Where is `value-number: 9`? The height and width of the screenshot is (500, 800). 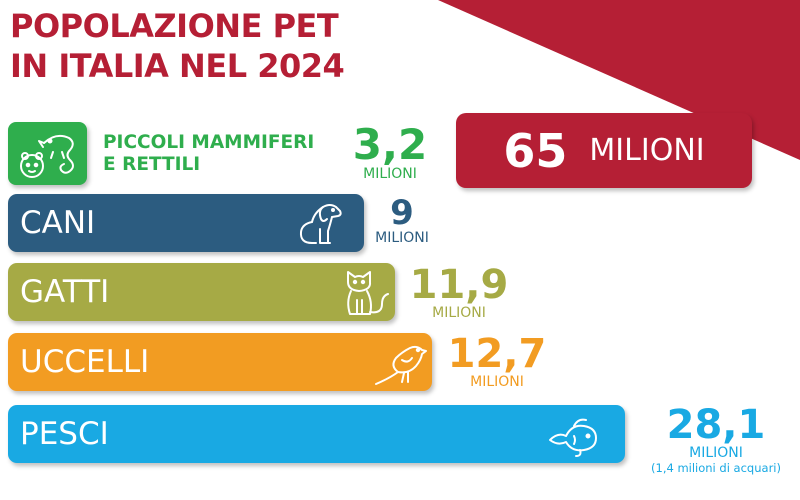
value-number: 9 is located at coordinates (402, 213).